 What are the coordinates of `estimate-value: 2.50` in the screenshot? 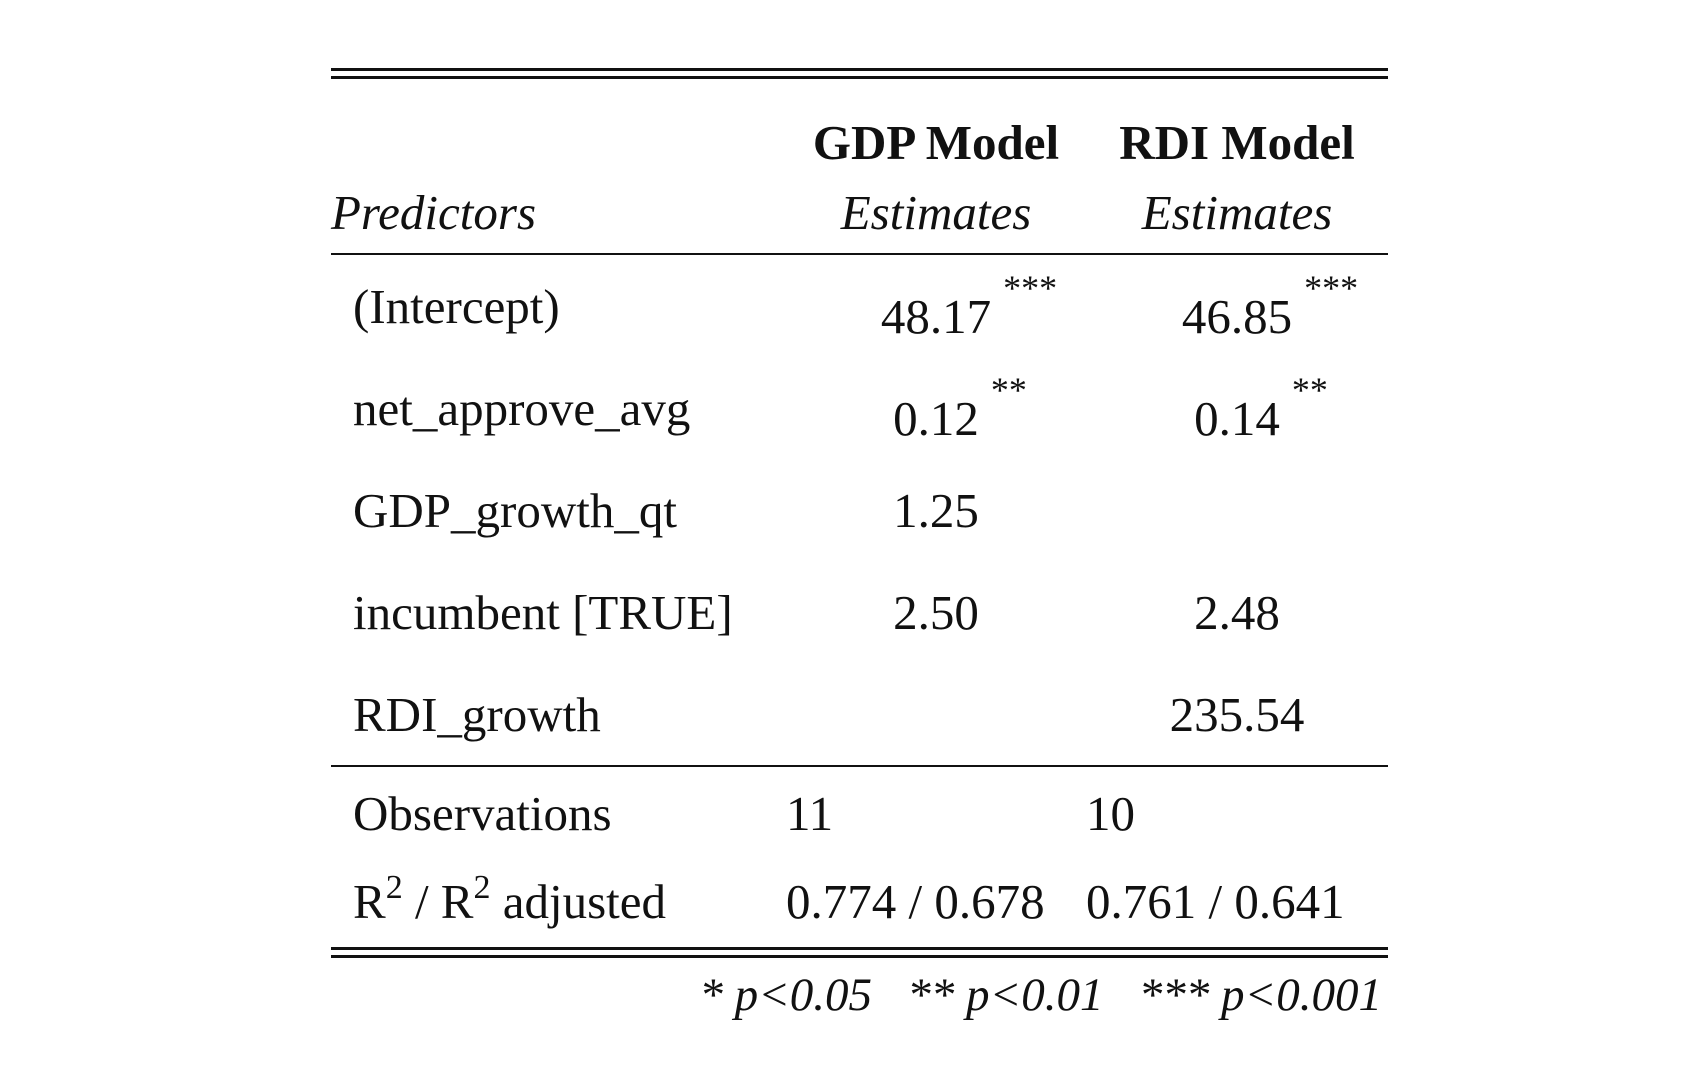 It's located at (936, 612).